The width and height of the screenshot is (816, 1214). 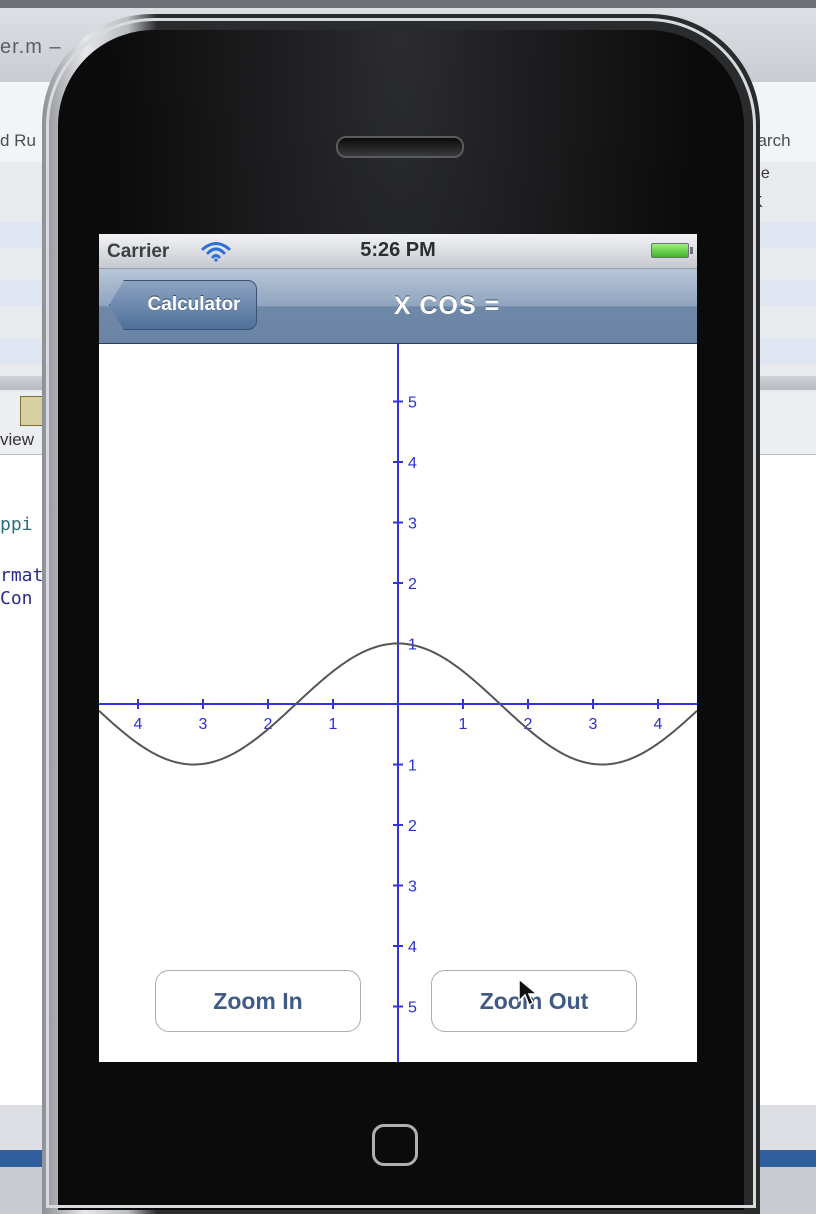 What do you see at coordinates (216, 252) in the screenshot?
I see `wifi-icon` at bounding box center [216, 252].